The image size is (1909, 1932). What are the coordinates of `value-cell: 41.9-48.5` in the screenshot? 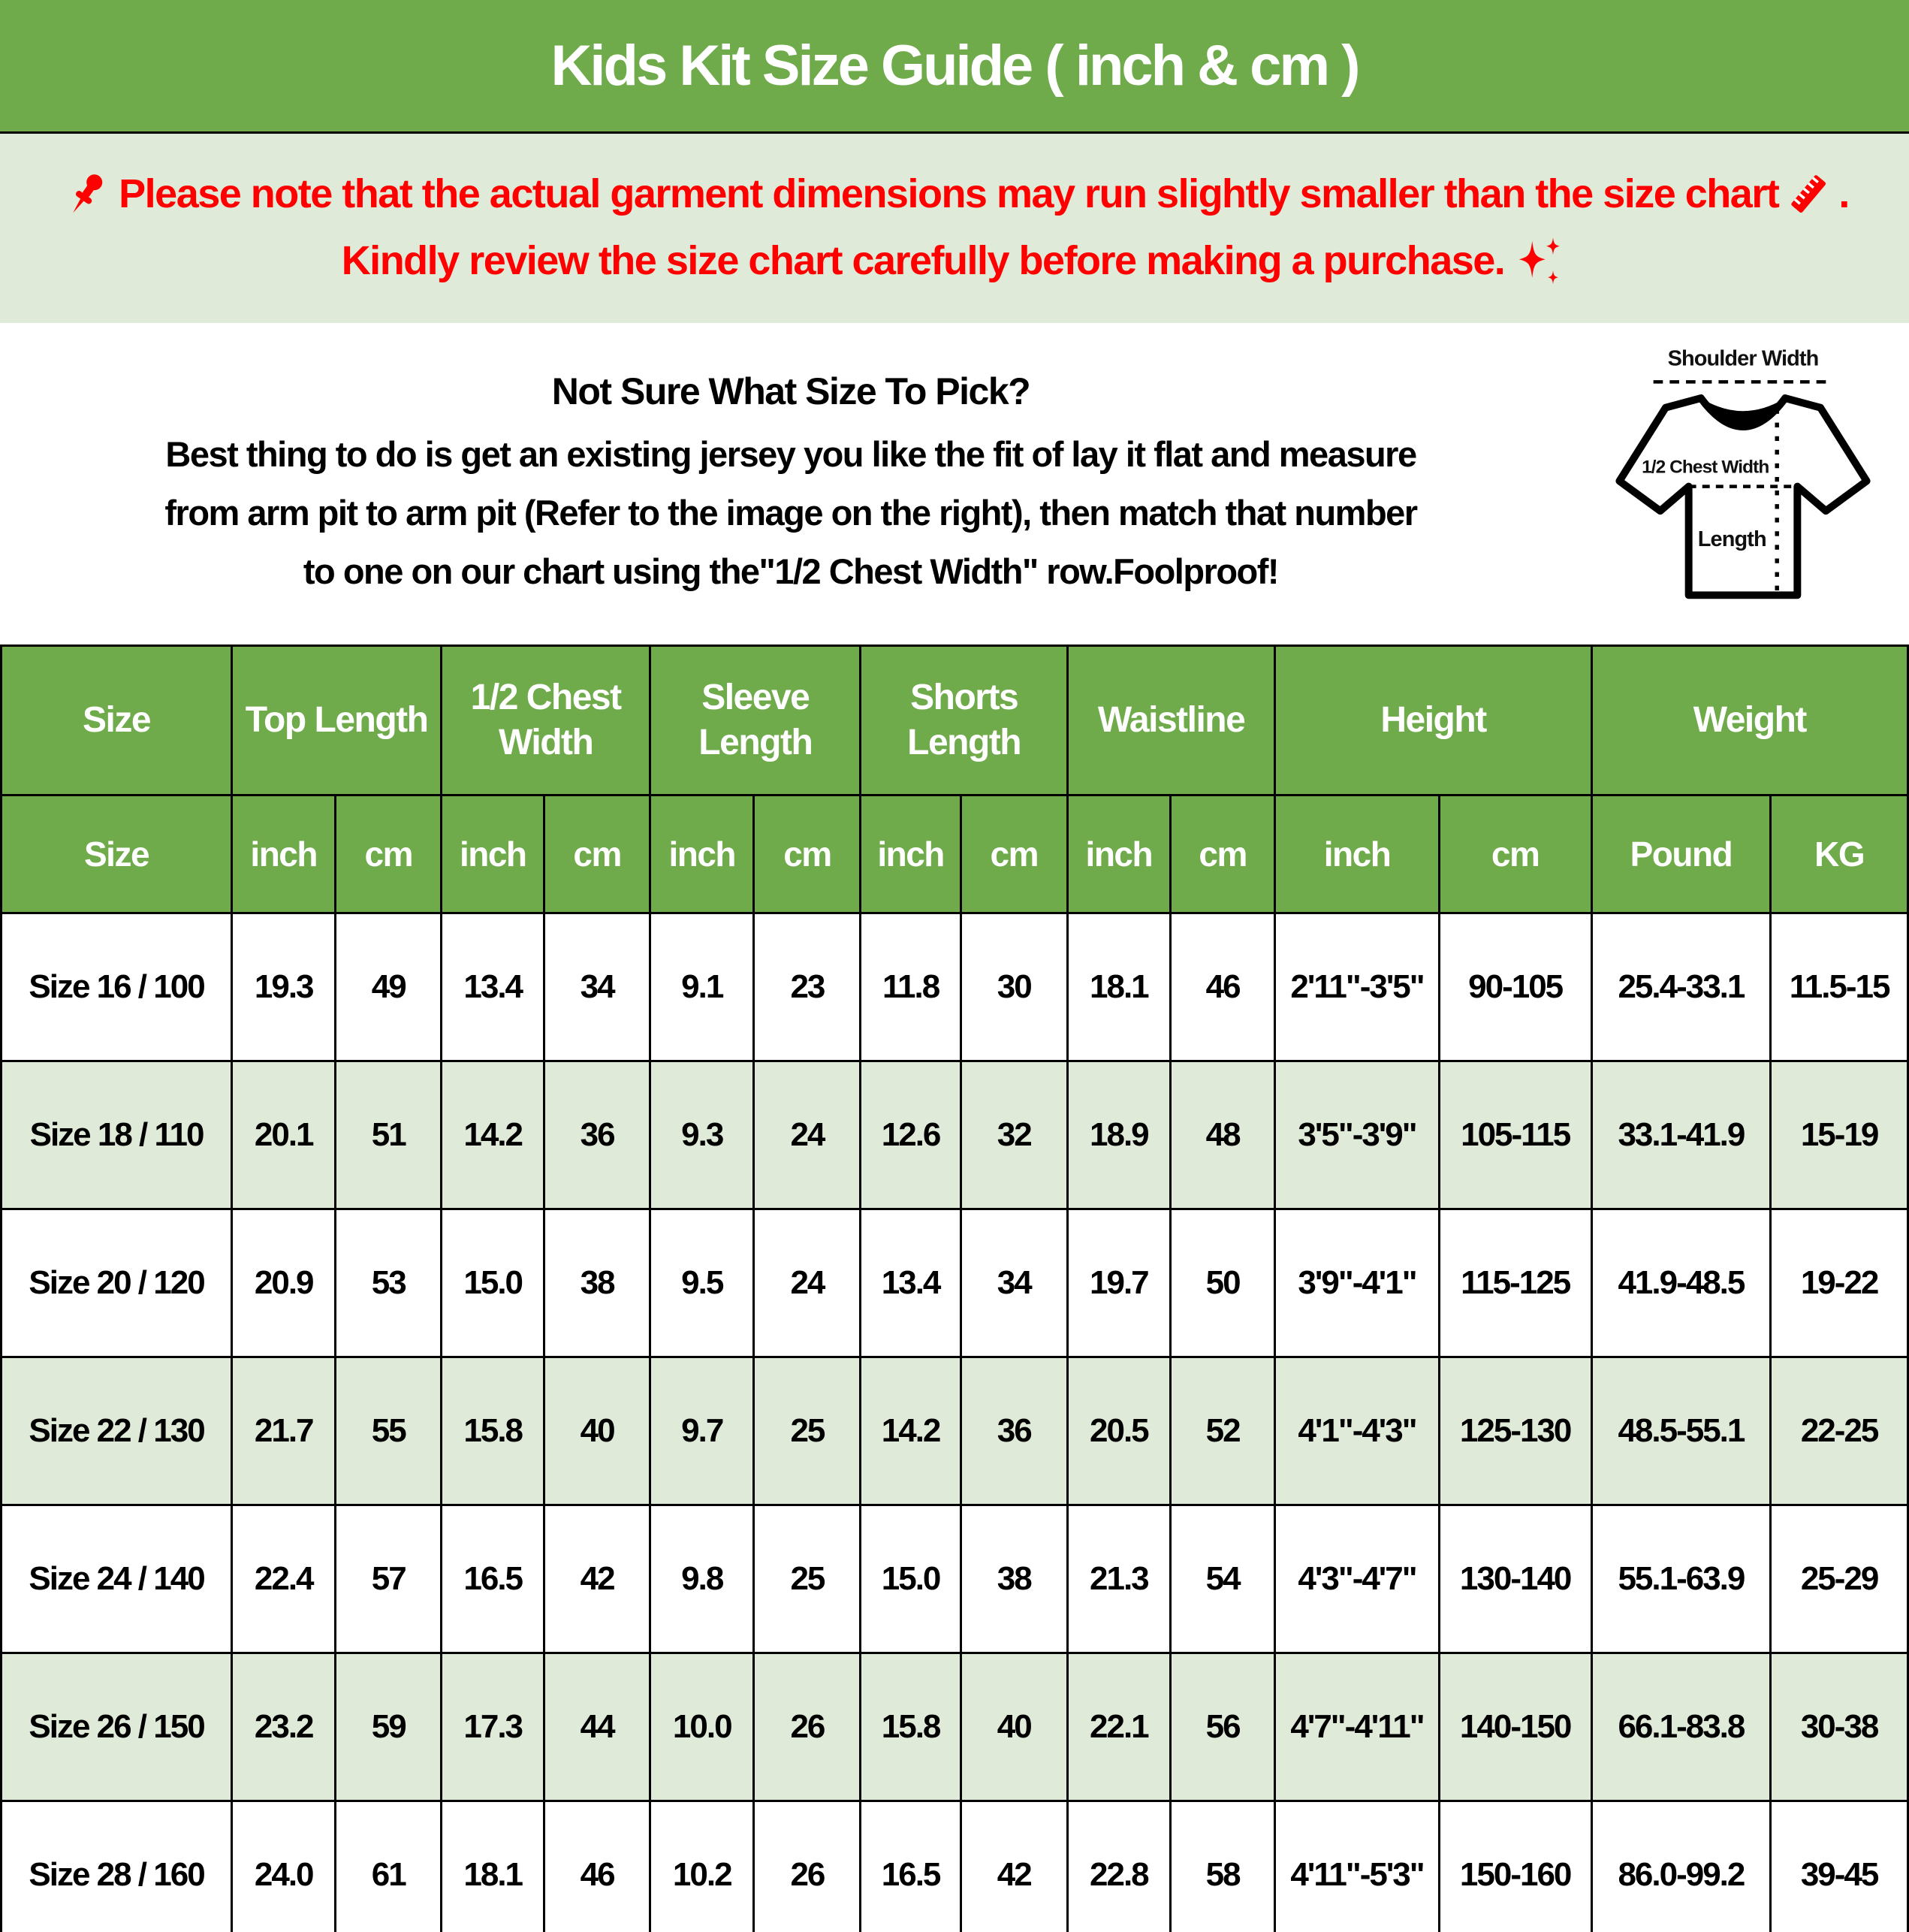 It's located at (1681, 1283).